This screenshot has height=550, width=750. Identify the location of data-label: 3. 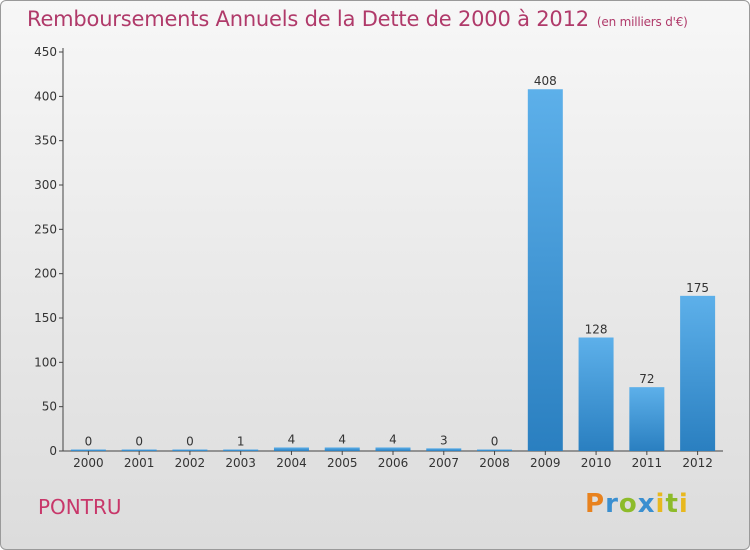
(444, 440).